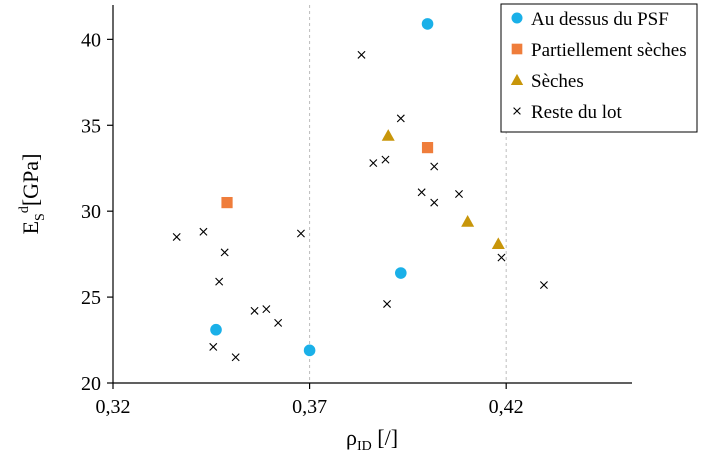 Image resolution: width=701 pixels, height=455 pixels. What do you see at coordinates (32, 194) in the screenshot?
I see `y-axis-label: ESd[GPa]` at bounding box center [32, 194].